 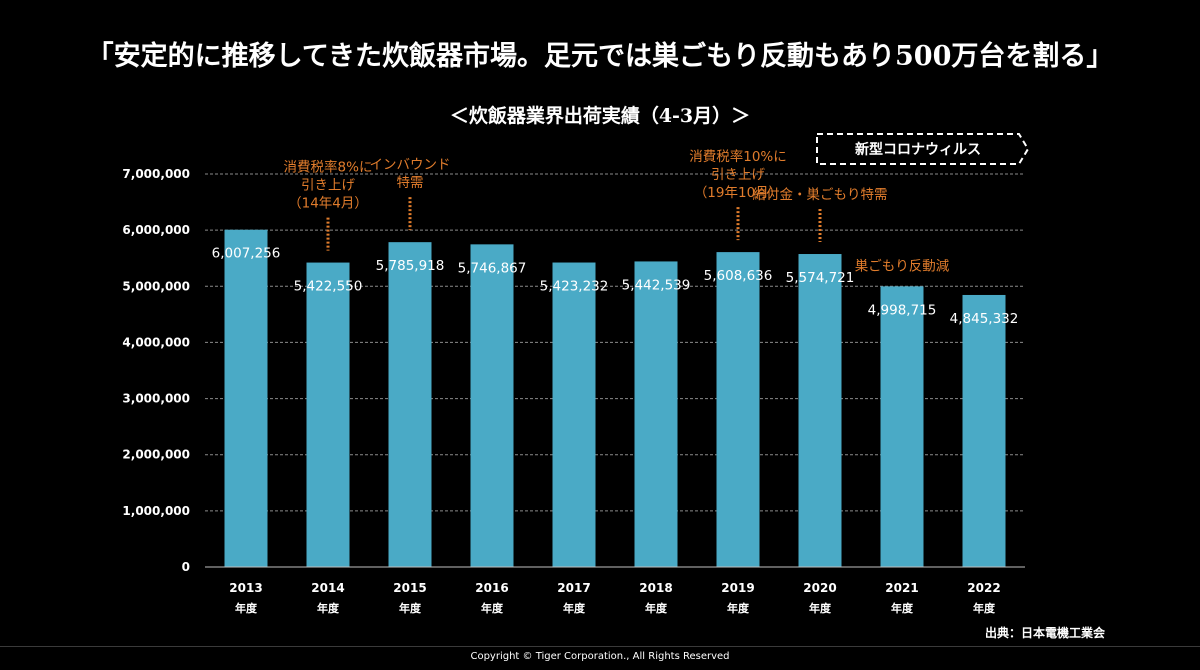 What do you see at coordinates (1044, 633) in the screenshot?
I see `source-note: 出典：日本電機工業会` at bounding box center [1044, 633].